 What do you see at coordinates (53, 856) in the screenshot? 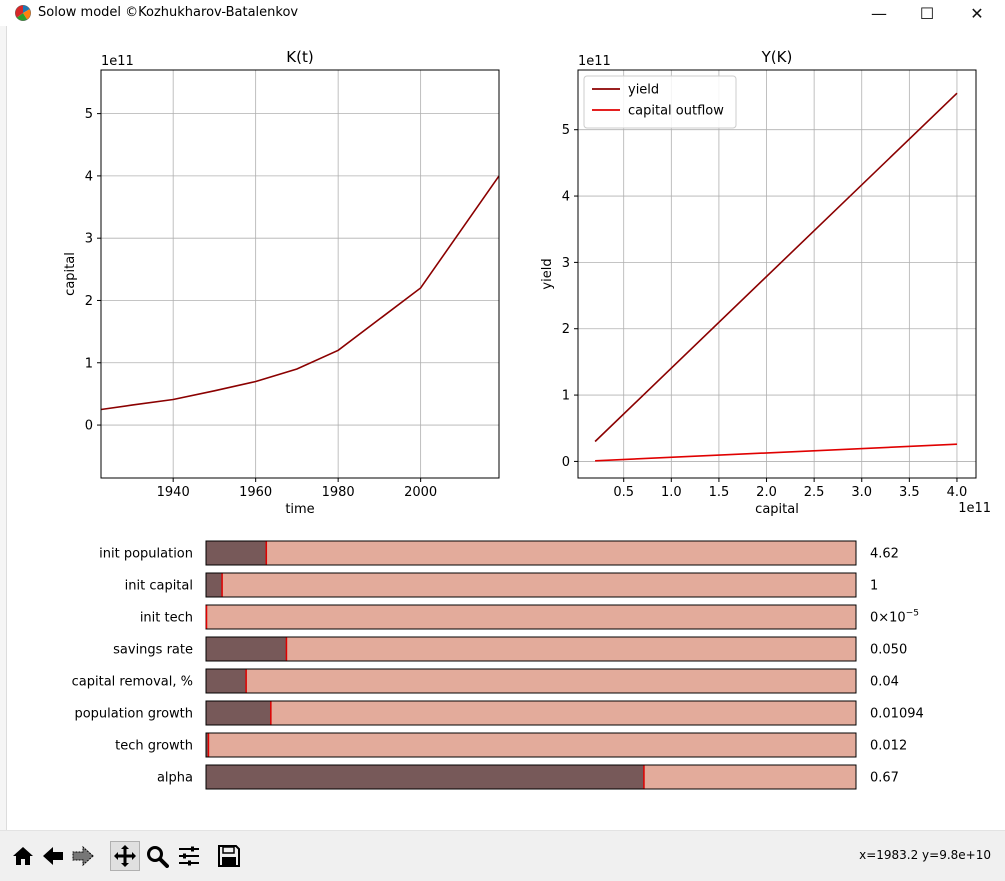
I see `back-button` at bounding box center [53, 856].